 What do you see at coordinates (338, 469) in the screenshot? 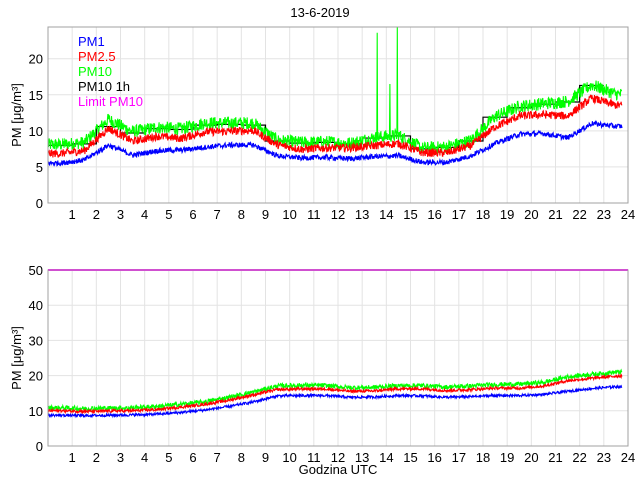
I see `x-axis-label: Godzina UTC` at bounding box center [338, 469].